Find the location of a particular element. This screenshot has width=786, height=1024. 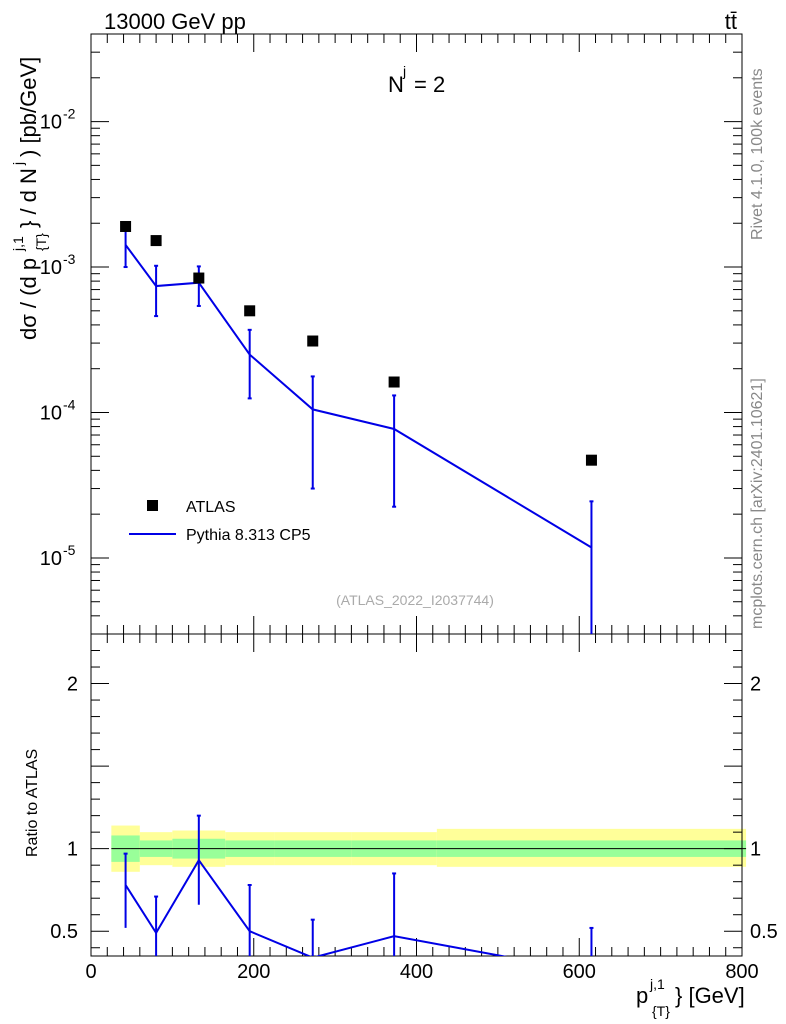

svg-text: = 2 is located at coordinates (429, 84).